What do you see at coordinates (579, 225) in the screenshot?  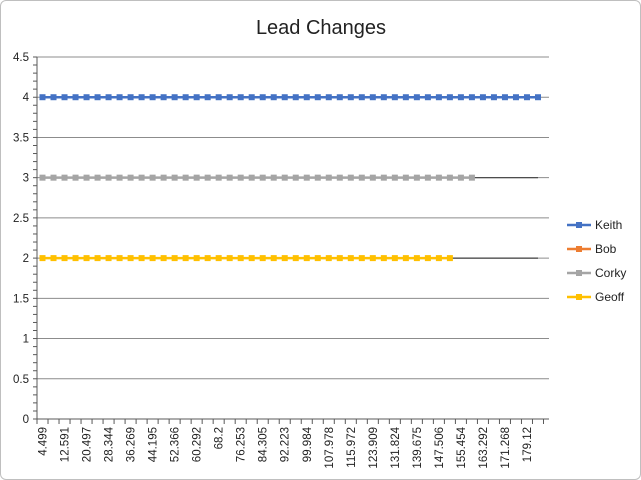 I see `legend-marker-keith` at bounding box center [579, 225].